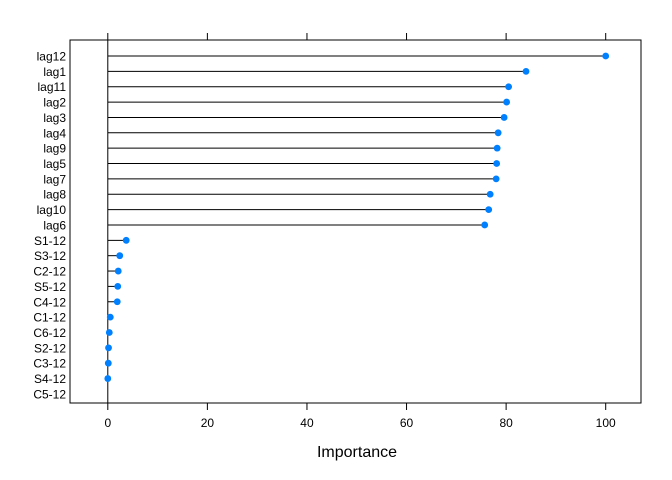 This screenshot has height=480, width=672. What do you see at coordinates (357, 452) in the screenshot?
I see `x-axis-label: Importance` at bounding box center [357, 452].